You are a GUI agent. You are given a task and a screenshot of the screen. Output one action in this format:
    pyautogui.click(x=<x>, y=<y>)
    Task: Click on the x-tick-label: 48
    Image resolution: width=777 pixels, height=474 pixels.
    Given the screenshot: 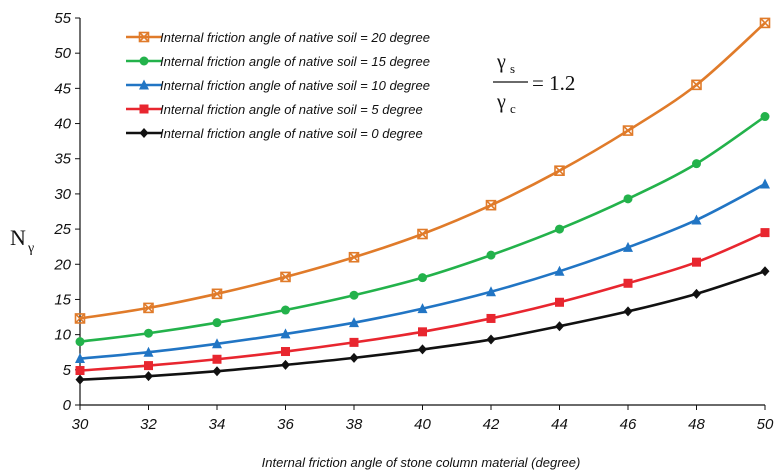 What is the action you would take?
    pyautogui.click(x=696, y=424)
    